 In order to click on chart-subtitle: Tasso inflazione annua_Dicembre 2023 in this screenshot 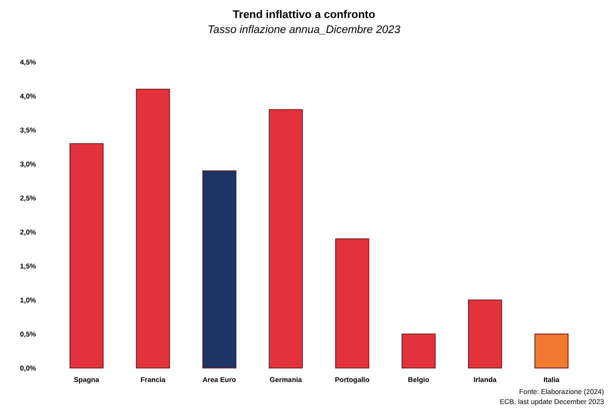, I will do `click(305, 30)`.